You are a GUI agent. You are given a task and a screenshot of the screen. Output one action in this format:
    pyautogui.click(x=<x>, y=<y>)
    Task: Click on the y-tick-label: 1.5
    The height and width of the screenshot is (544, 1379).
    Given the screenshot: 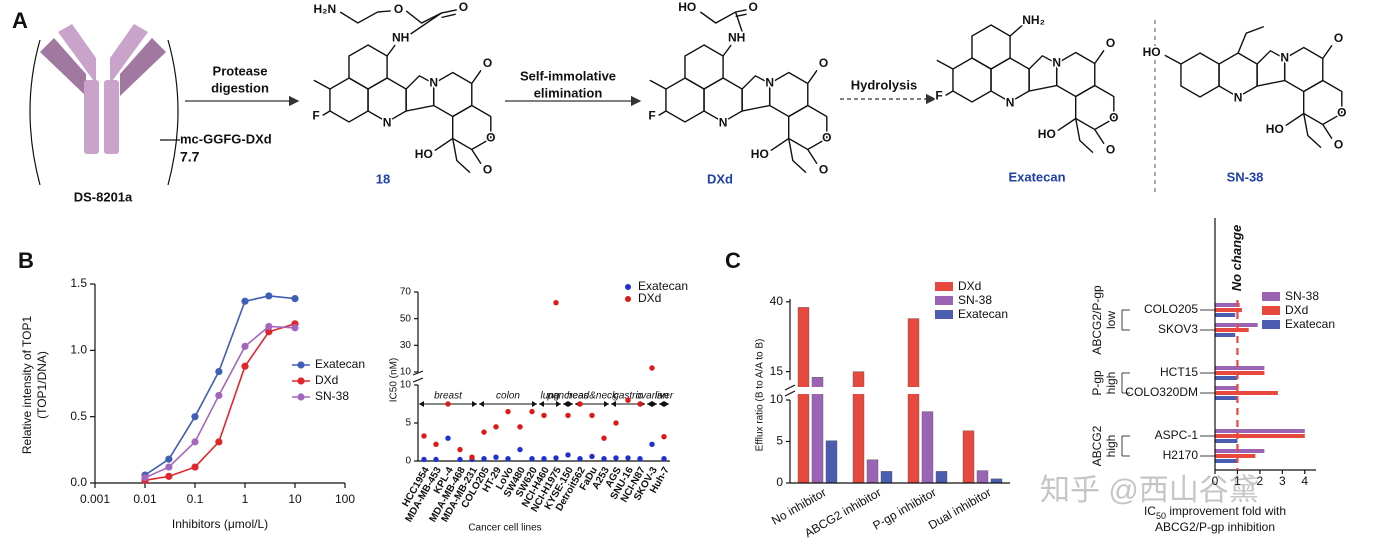 What is the action you would take?
    pyautogui.click(x=78, y=283)
    